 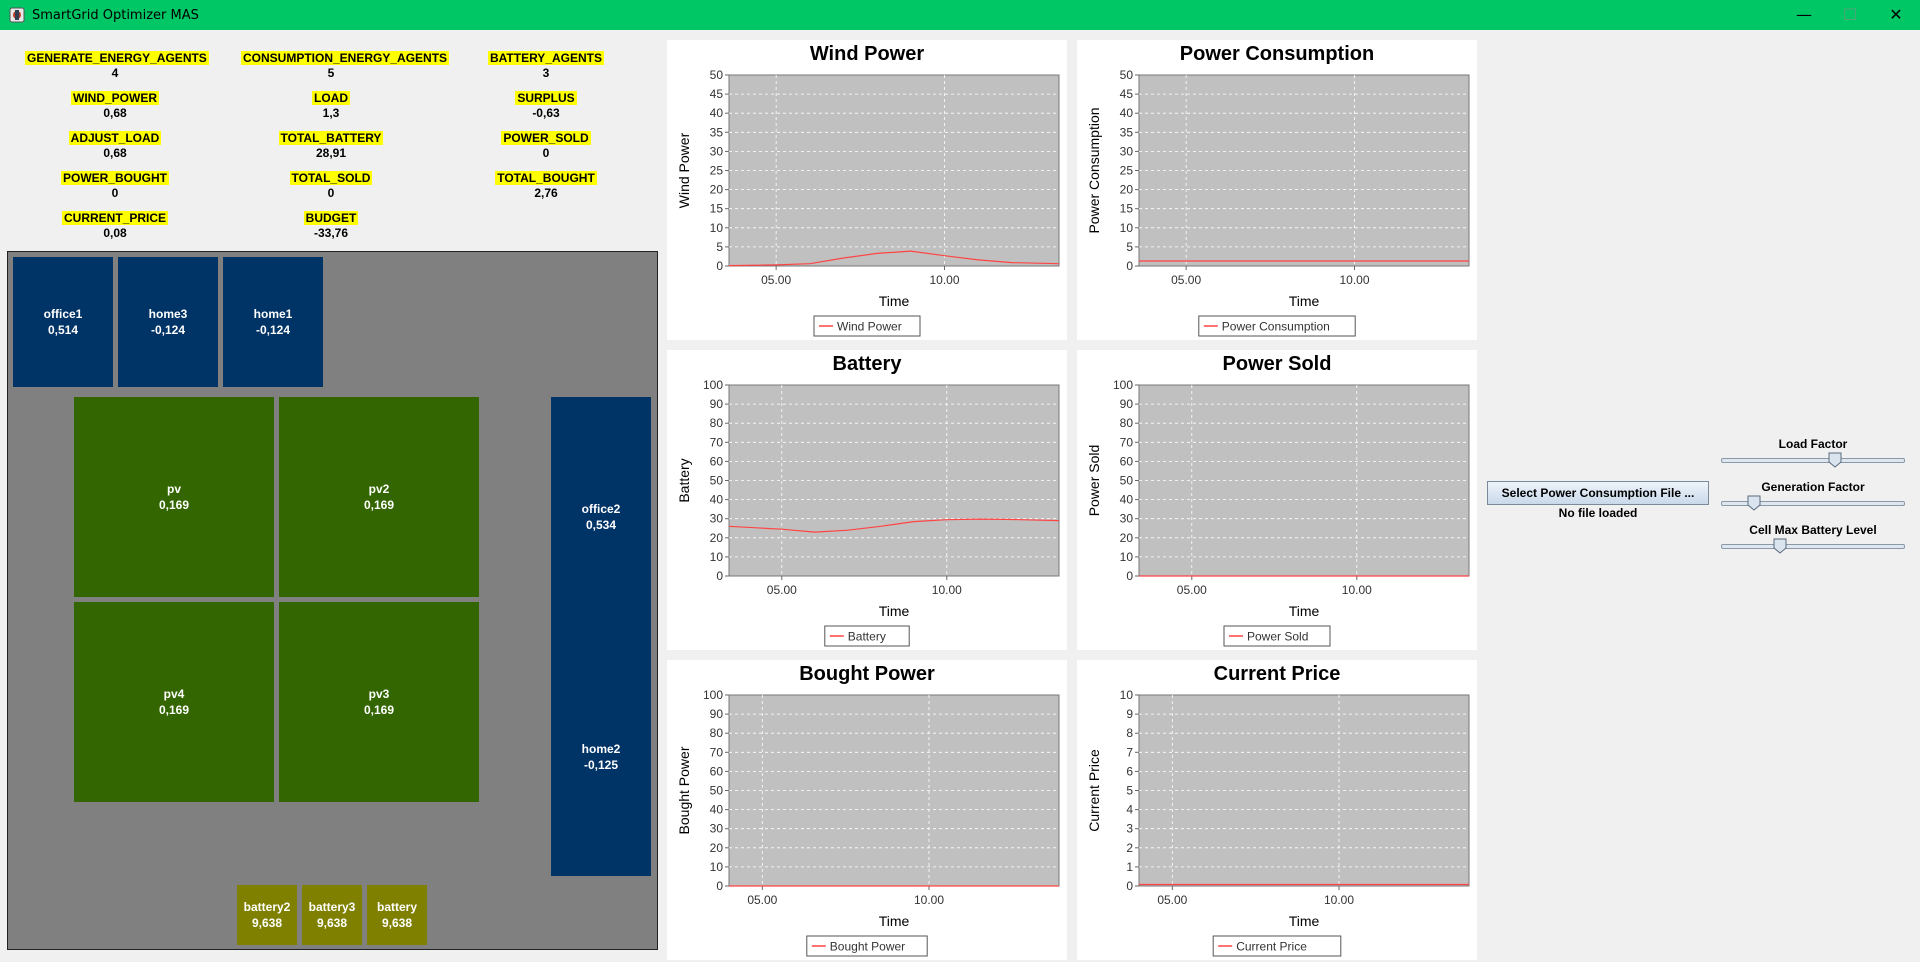 I want to click on cell-battery2: battery2 9,638, so click(x=267, y=915).